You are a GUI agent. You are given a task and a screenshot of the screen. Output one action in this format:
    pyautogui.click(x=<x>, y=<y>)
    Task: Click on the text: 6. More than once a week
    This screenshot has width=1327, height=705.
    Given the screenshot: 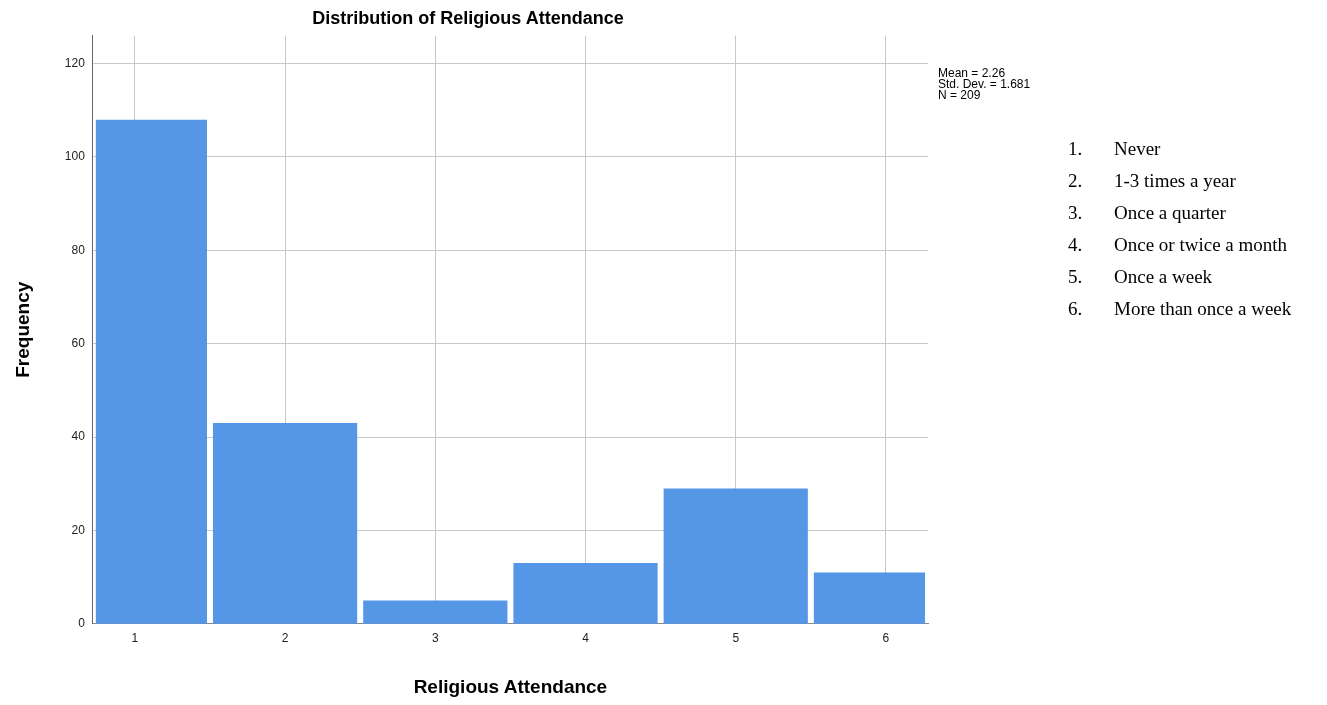 What is the action you would take?
    pyautogui.click(x=1180, y=308)
    